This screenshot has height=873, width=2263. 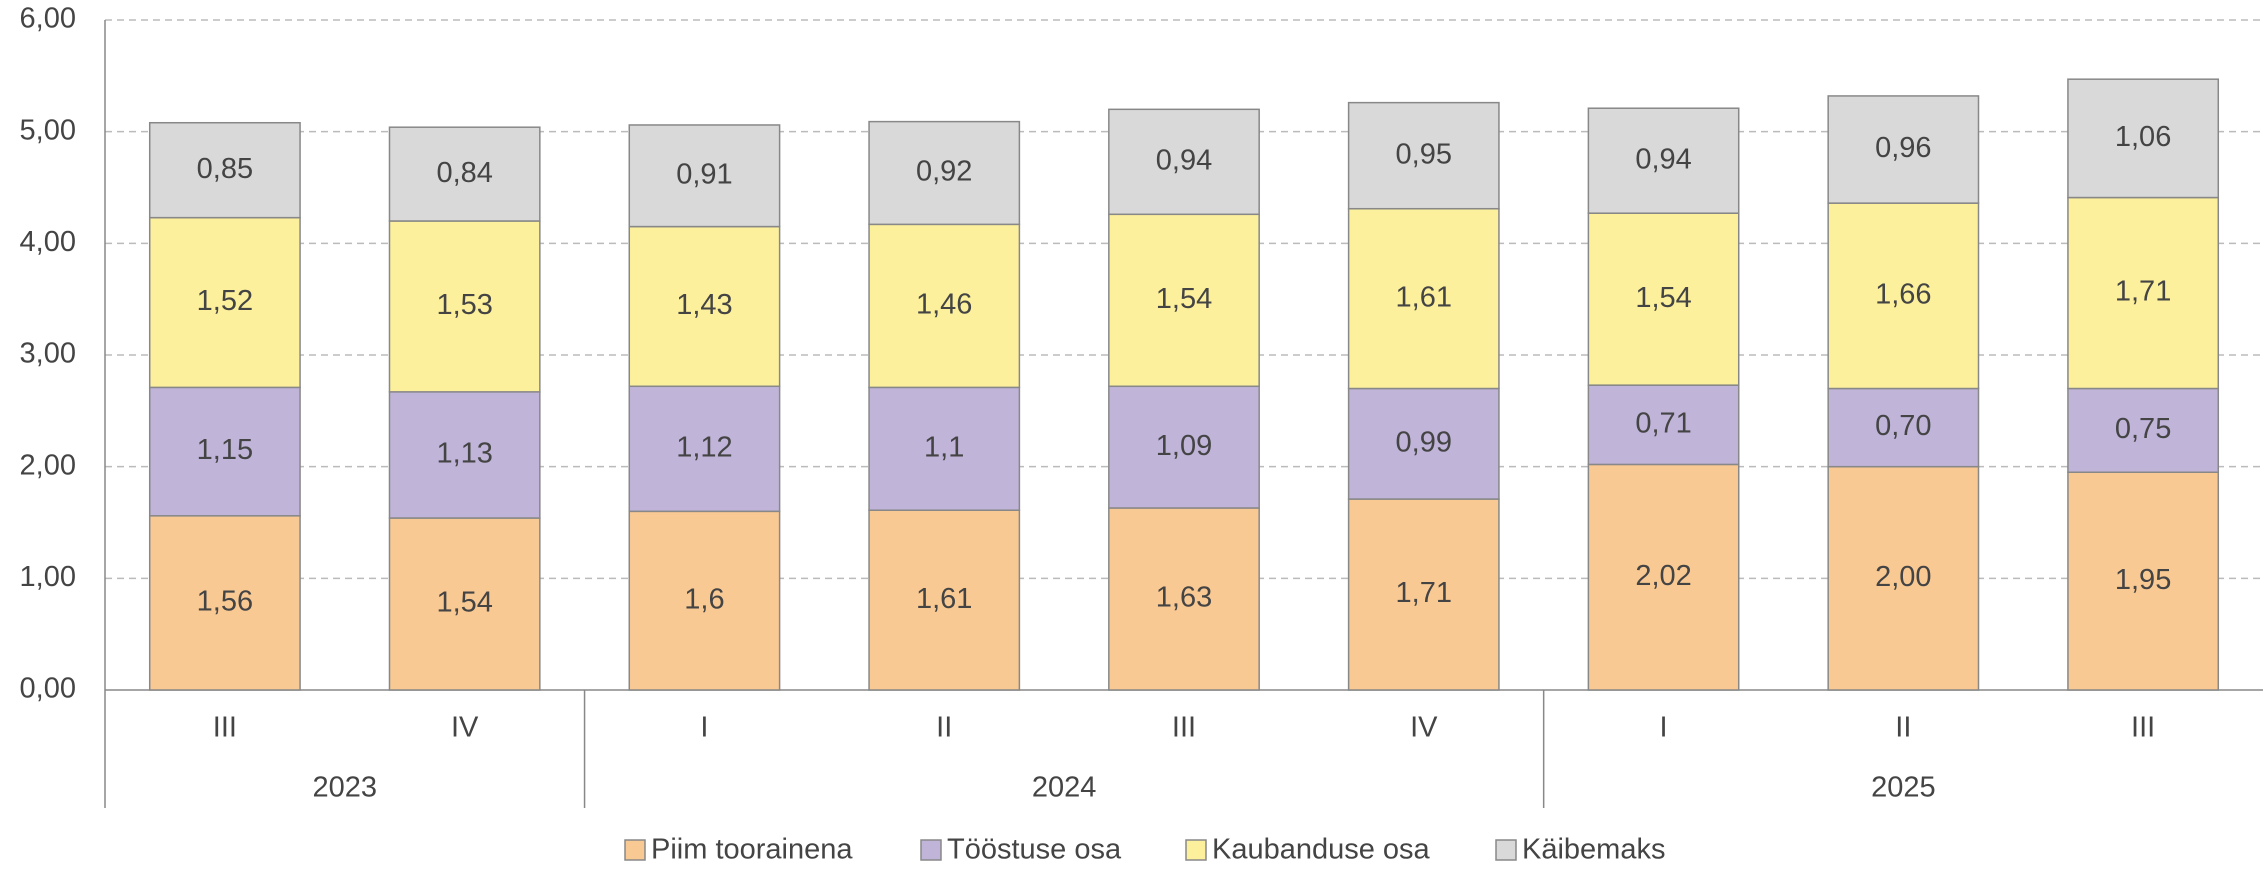 I want to click on data-label: 1,43, so click(x=704, y=305).